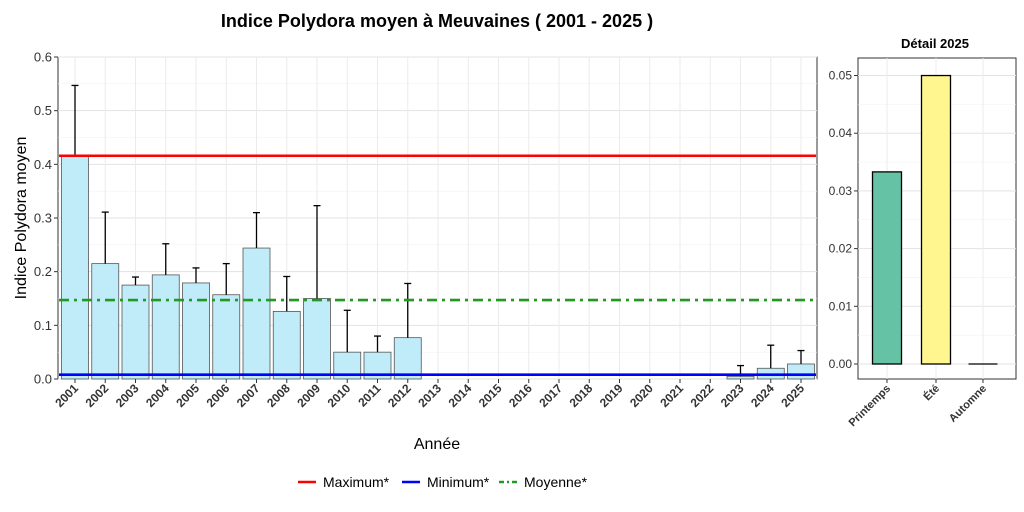  Describe the element at coordinates (843, 220) in the screenshot. I see `detail-y-ticks: 0.00 0.01 0.02 0.03 0.04 0.05` at that location.